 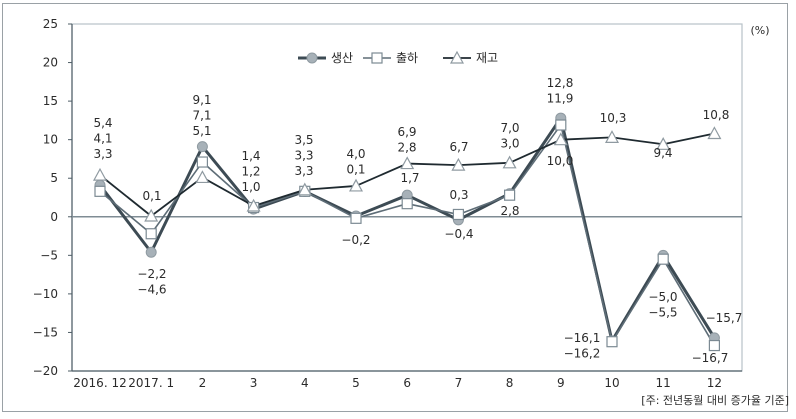 I want to click on x-tick-label: 9, so click(x=561, y=383).